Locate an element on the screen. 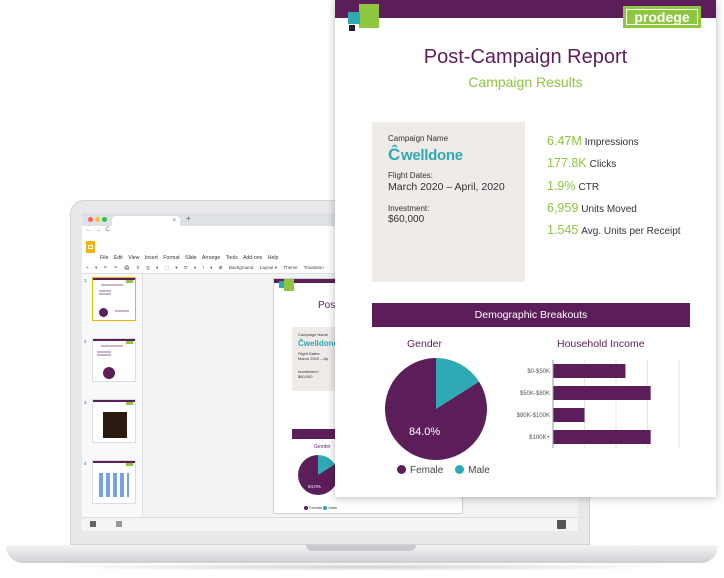  transition-button: Transition is located at coordinates (313, 267).